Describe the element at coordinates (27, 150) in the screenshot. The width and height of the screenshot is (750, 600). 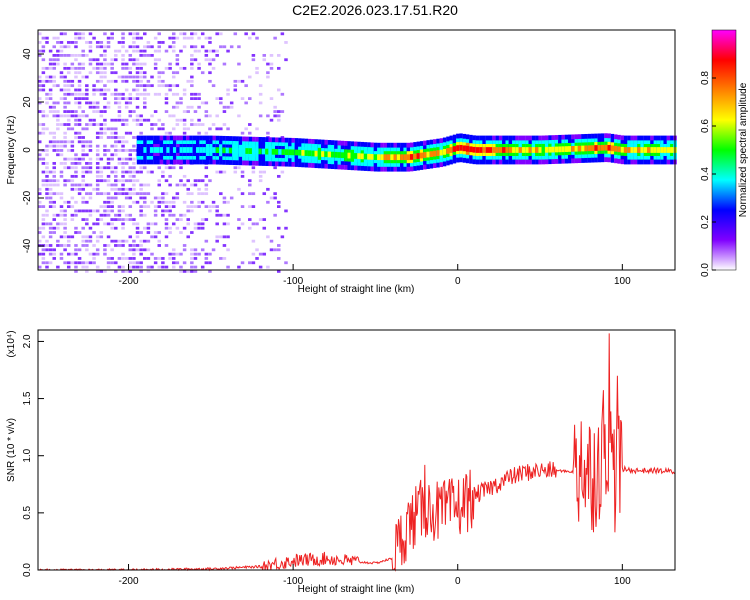
I see `y-tick-label: 0` at that location.